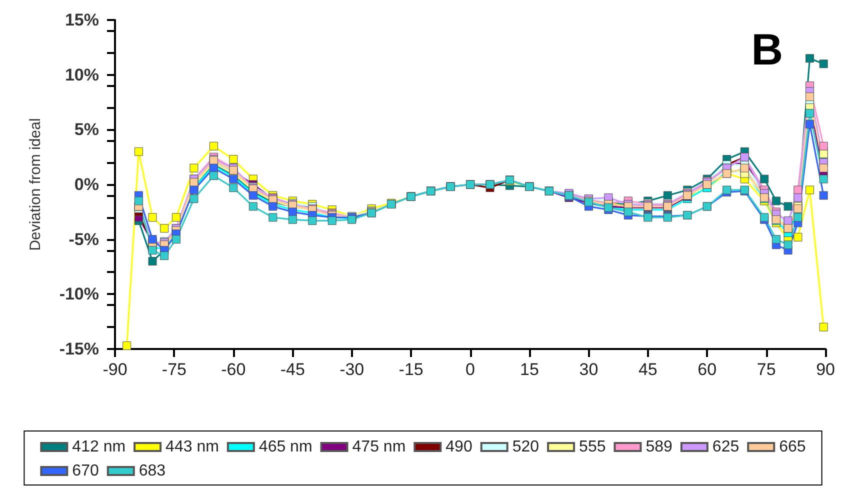 This screenshot has width=846, height=497. What do you see at coordinates (152, 471) in the screenshot?
I see `legend-label: 683` at bounding box center [152, 471].